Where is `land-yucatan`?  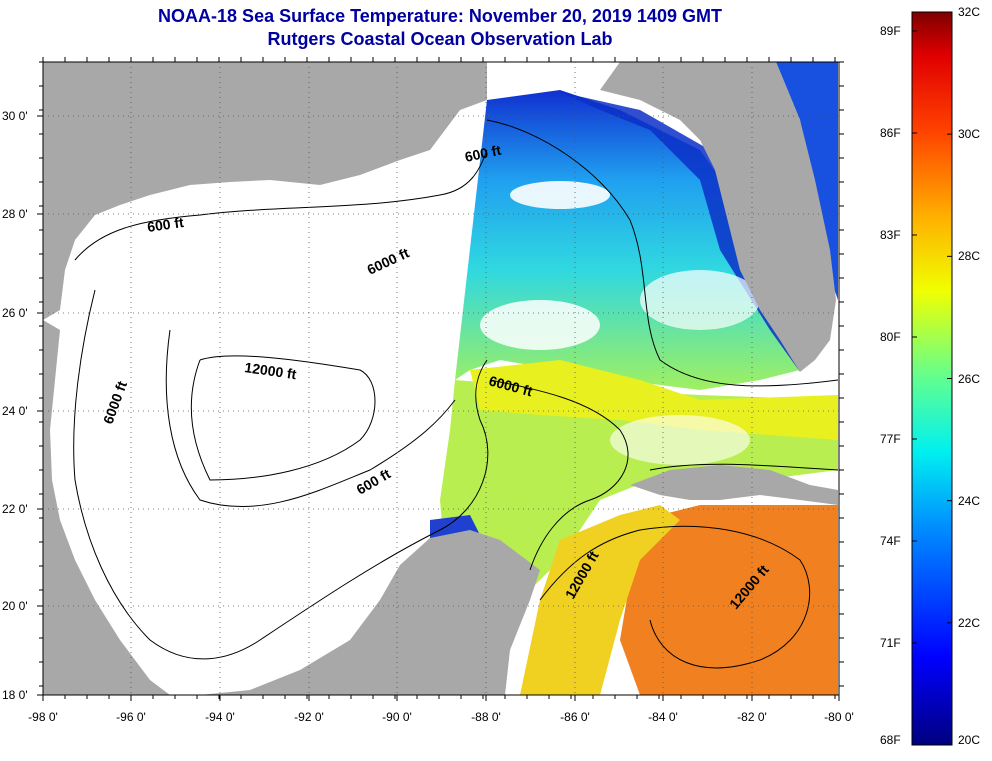 land-yucatan is located at coordinates (370, 612).